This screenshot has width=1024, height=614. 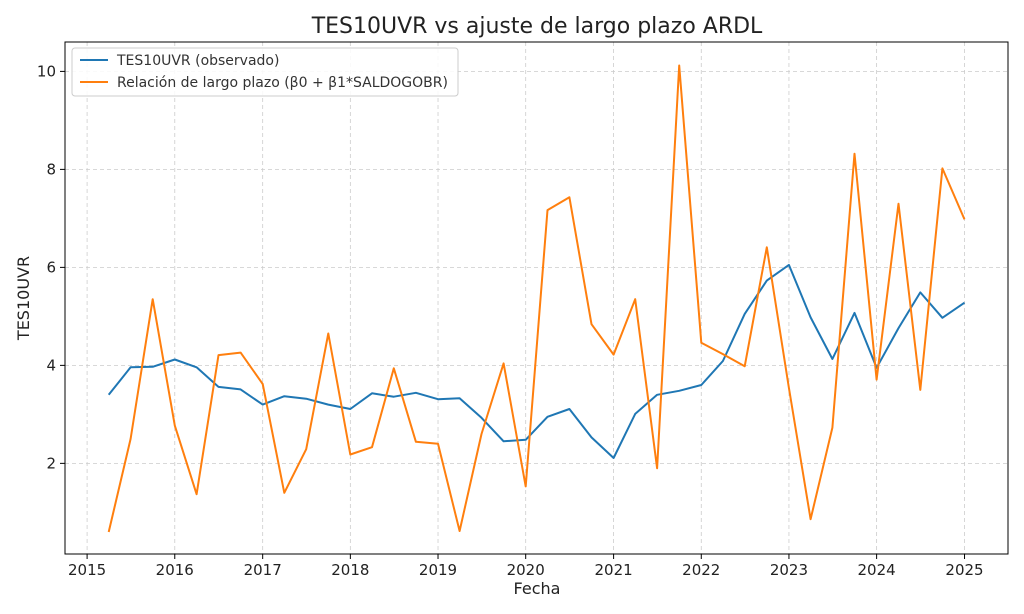 I want to click on y-tick-label: 8, so click(x=51, y=169).